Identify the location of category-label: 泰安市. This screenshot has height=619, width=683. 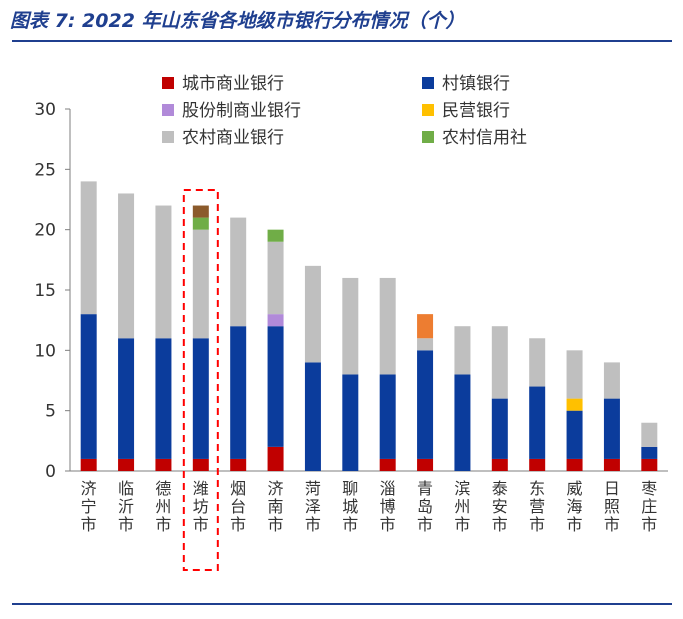
(500, 506).